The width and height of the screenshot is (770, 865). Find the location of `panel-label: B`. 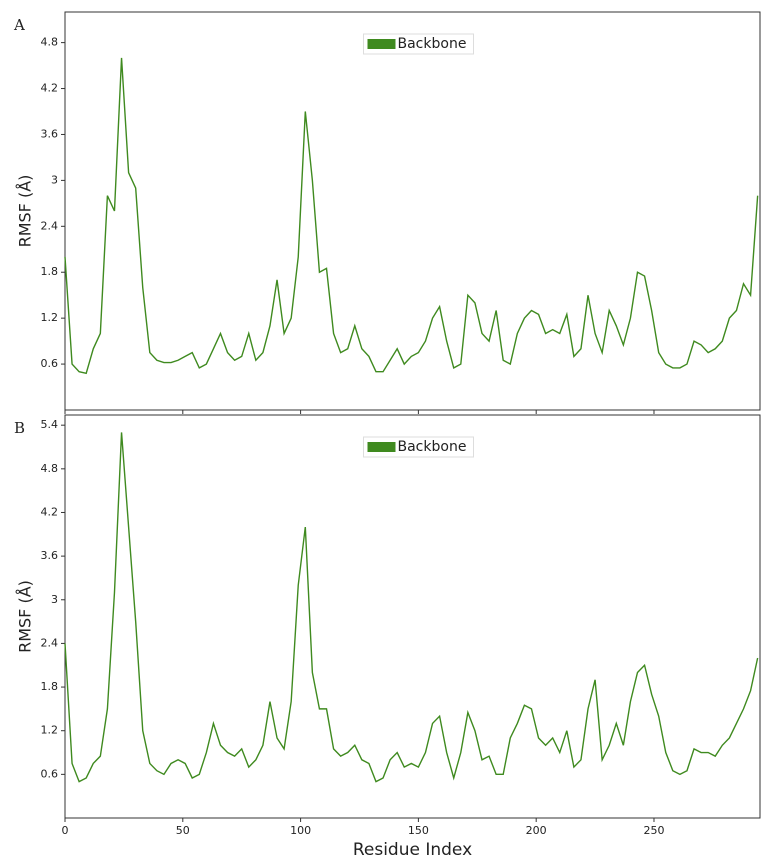

panel-label: B is located at coordinates (19, 428).